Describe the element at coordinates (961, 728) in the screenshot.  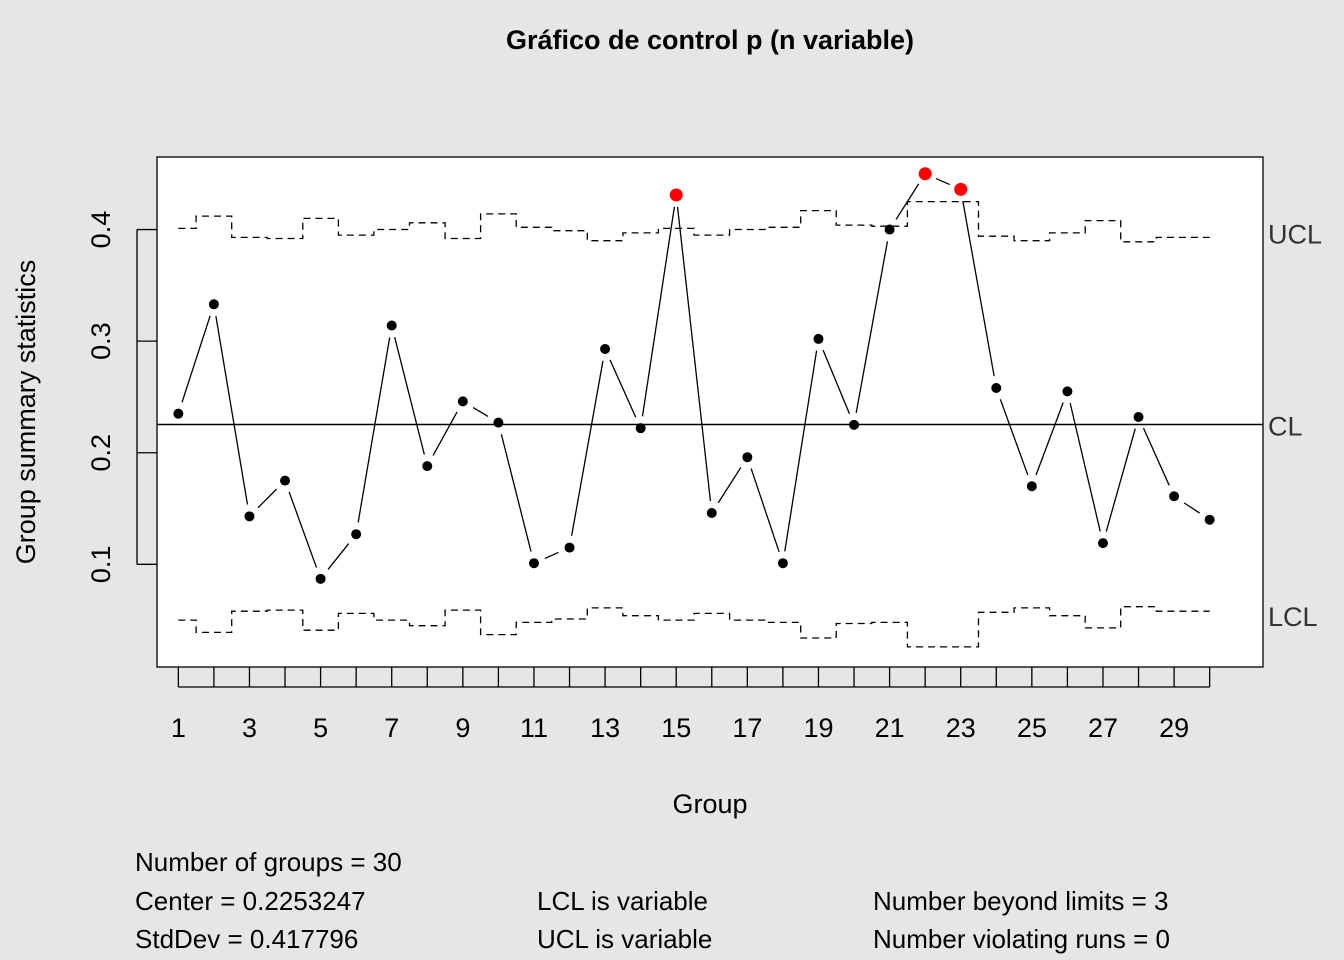
I see `x-tick-label: 23` at that location.